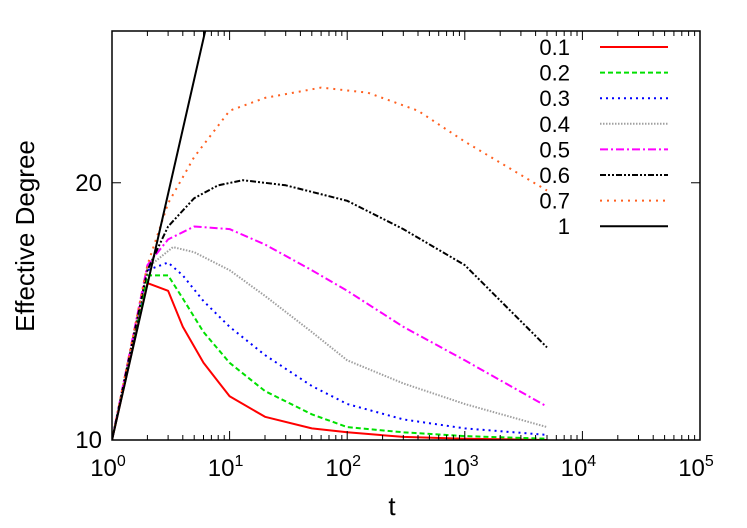 The image size is (747, 528). Describe the element at coordinates (554, 175) in the screenshot. I see `legend-label: 0.6` at that location.